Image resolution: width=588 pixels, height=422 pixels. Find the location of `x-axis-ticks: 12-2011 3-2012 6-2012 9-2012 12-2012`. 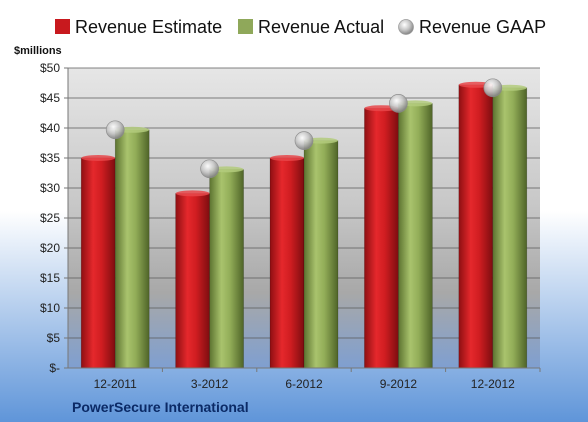

x-axis-ticks: 12-2011 3-2012 6-2012 9-2012 12-2012 is located at coordinates (317, 379).